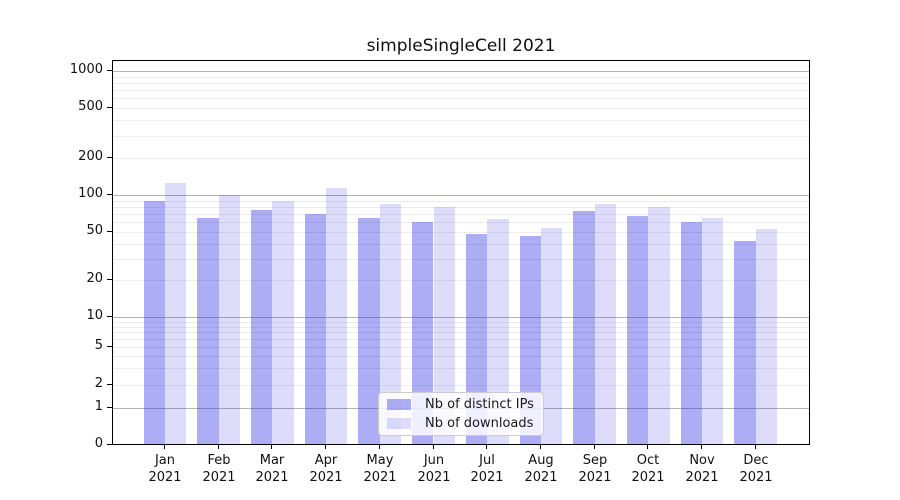 This screenshot has width=900, height=500. Describe the element at coordinates (479, 404) in the screenshot. I see `legend-label-distinct-ips: Nb of distinct IPs` at that location.